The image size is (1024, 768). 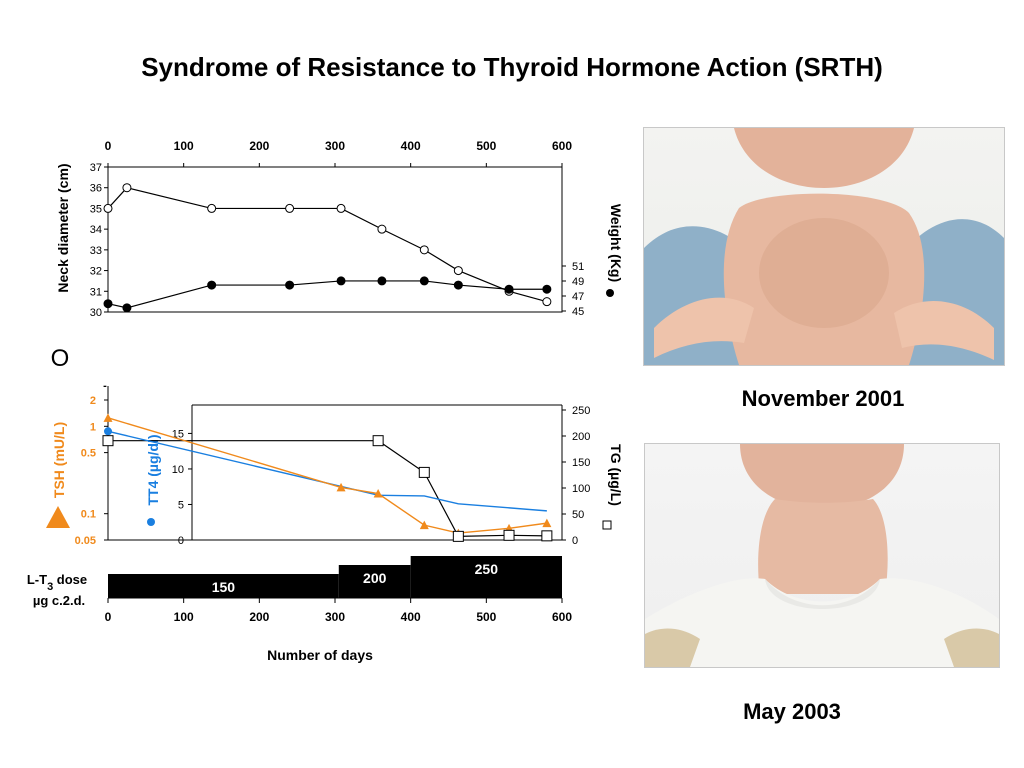 What do you see at coordinates (96, 292) in the screenshot?
I see `chart1-y-tick-label: 31` at bounding box center [96, 292].